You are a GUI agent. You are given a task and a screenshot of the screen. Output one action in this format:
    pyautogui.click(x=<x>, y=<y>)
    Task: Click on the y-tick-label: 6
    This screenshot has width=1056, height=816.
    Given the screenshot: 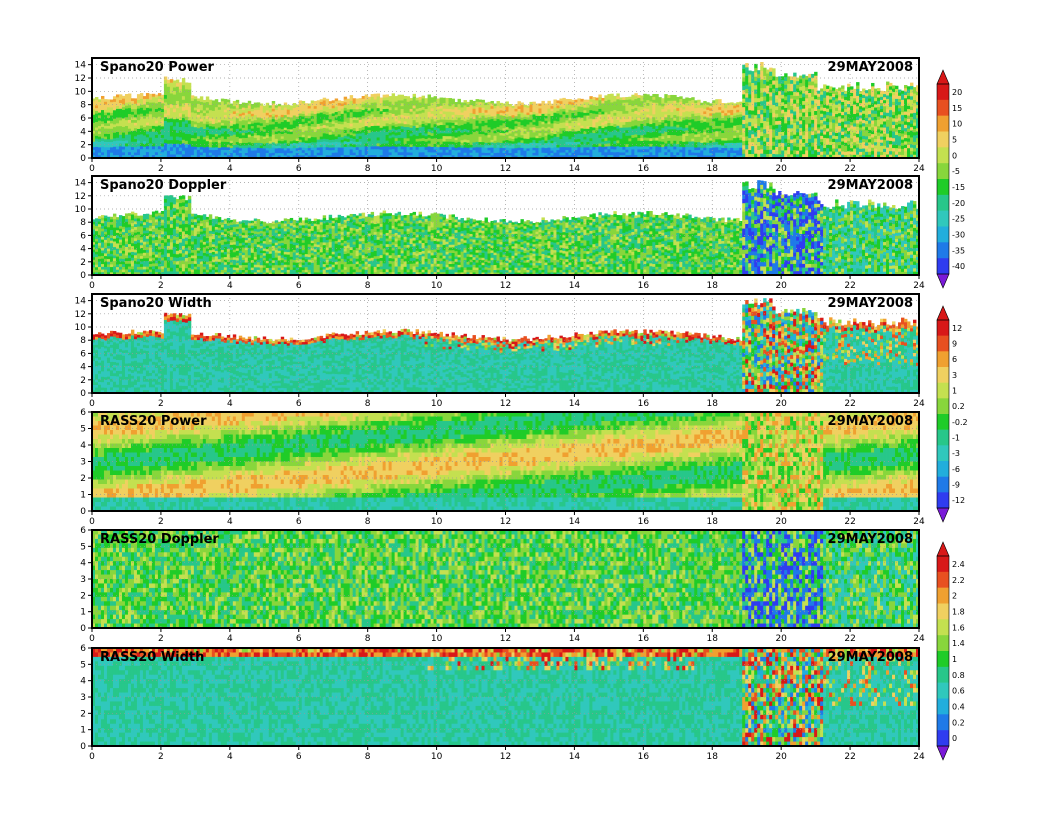 What is the action you would take?
    pyautogui.click(x=83, y=649)
    